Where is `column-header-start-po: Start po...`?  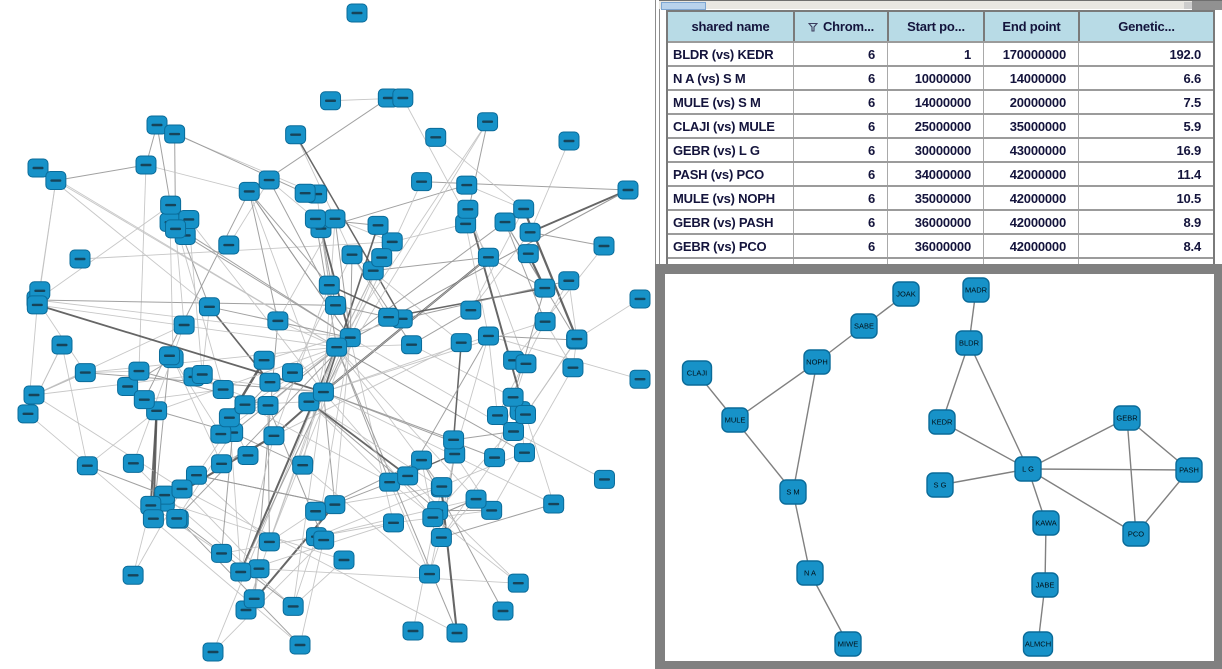 column-header-start-po: Start po... is located at coordinates (935, 26).